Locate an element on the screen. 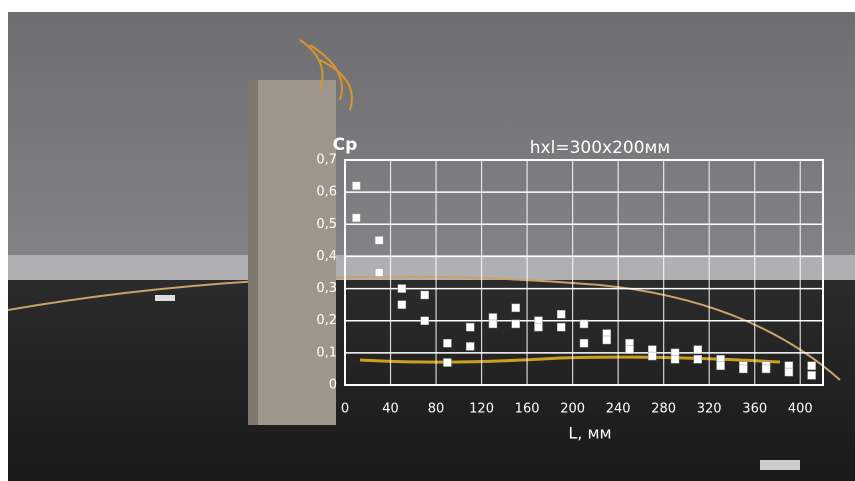 This screenshot has height=481, width=855. y-tick-label: 0,6 is located at coordinates (326, 192).